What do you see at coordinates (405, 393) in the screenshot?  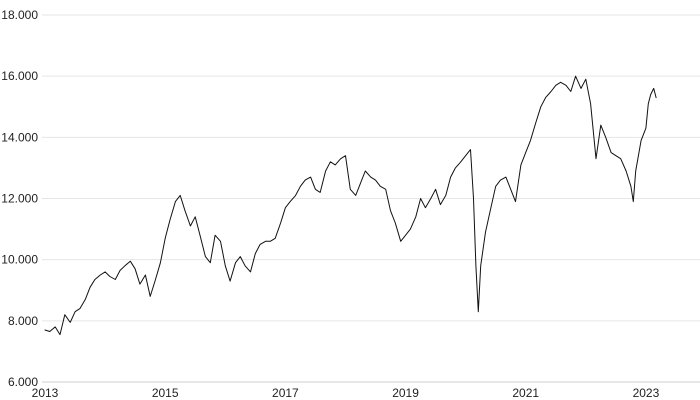 I see `x-tick-label: 2019` at bounding box center [405, 393].